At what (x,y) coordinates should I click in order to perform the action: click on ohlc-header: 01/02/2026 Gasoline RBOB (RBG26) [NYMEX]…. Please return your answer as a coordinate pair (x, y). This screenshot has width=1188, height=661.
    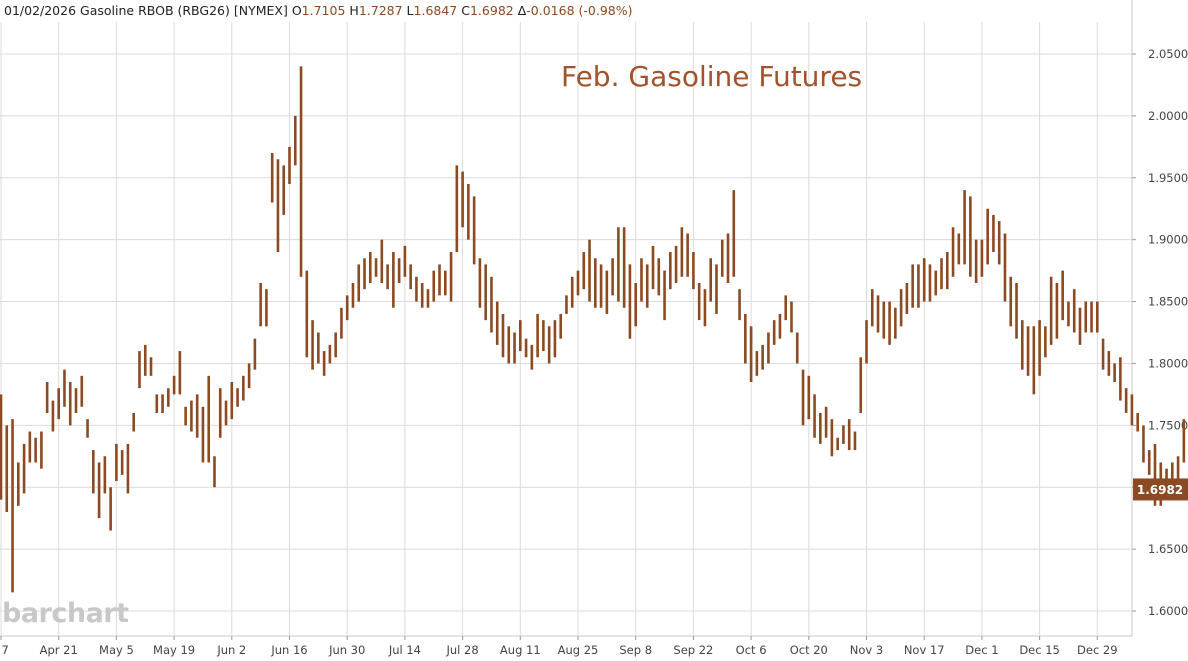
    Looking at the image, I should click on (318, 10).